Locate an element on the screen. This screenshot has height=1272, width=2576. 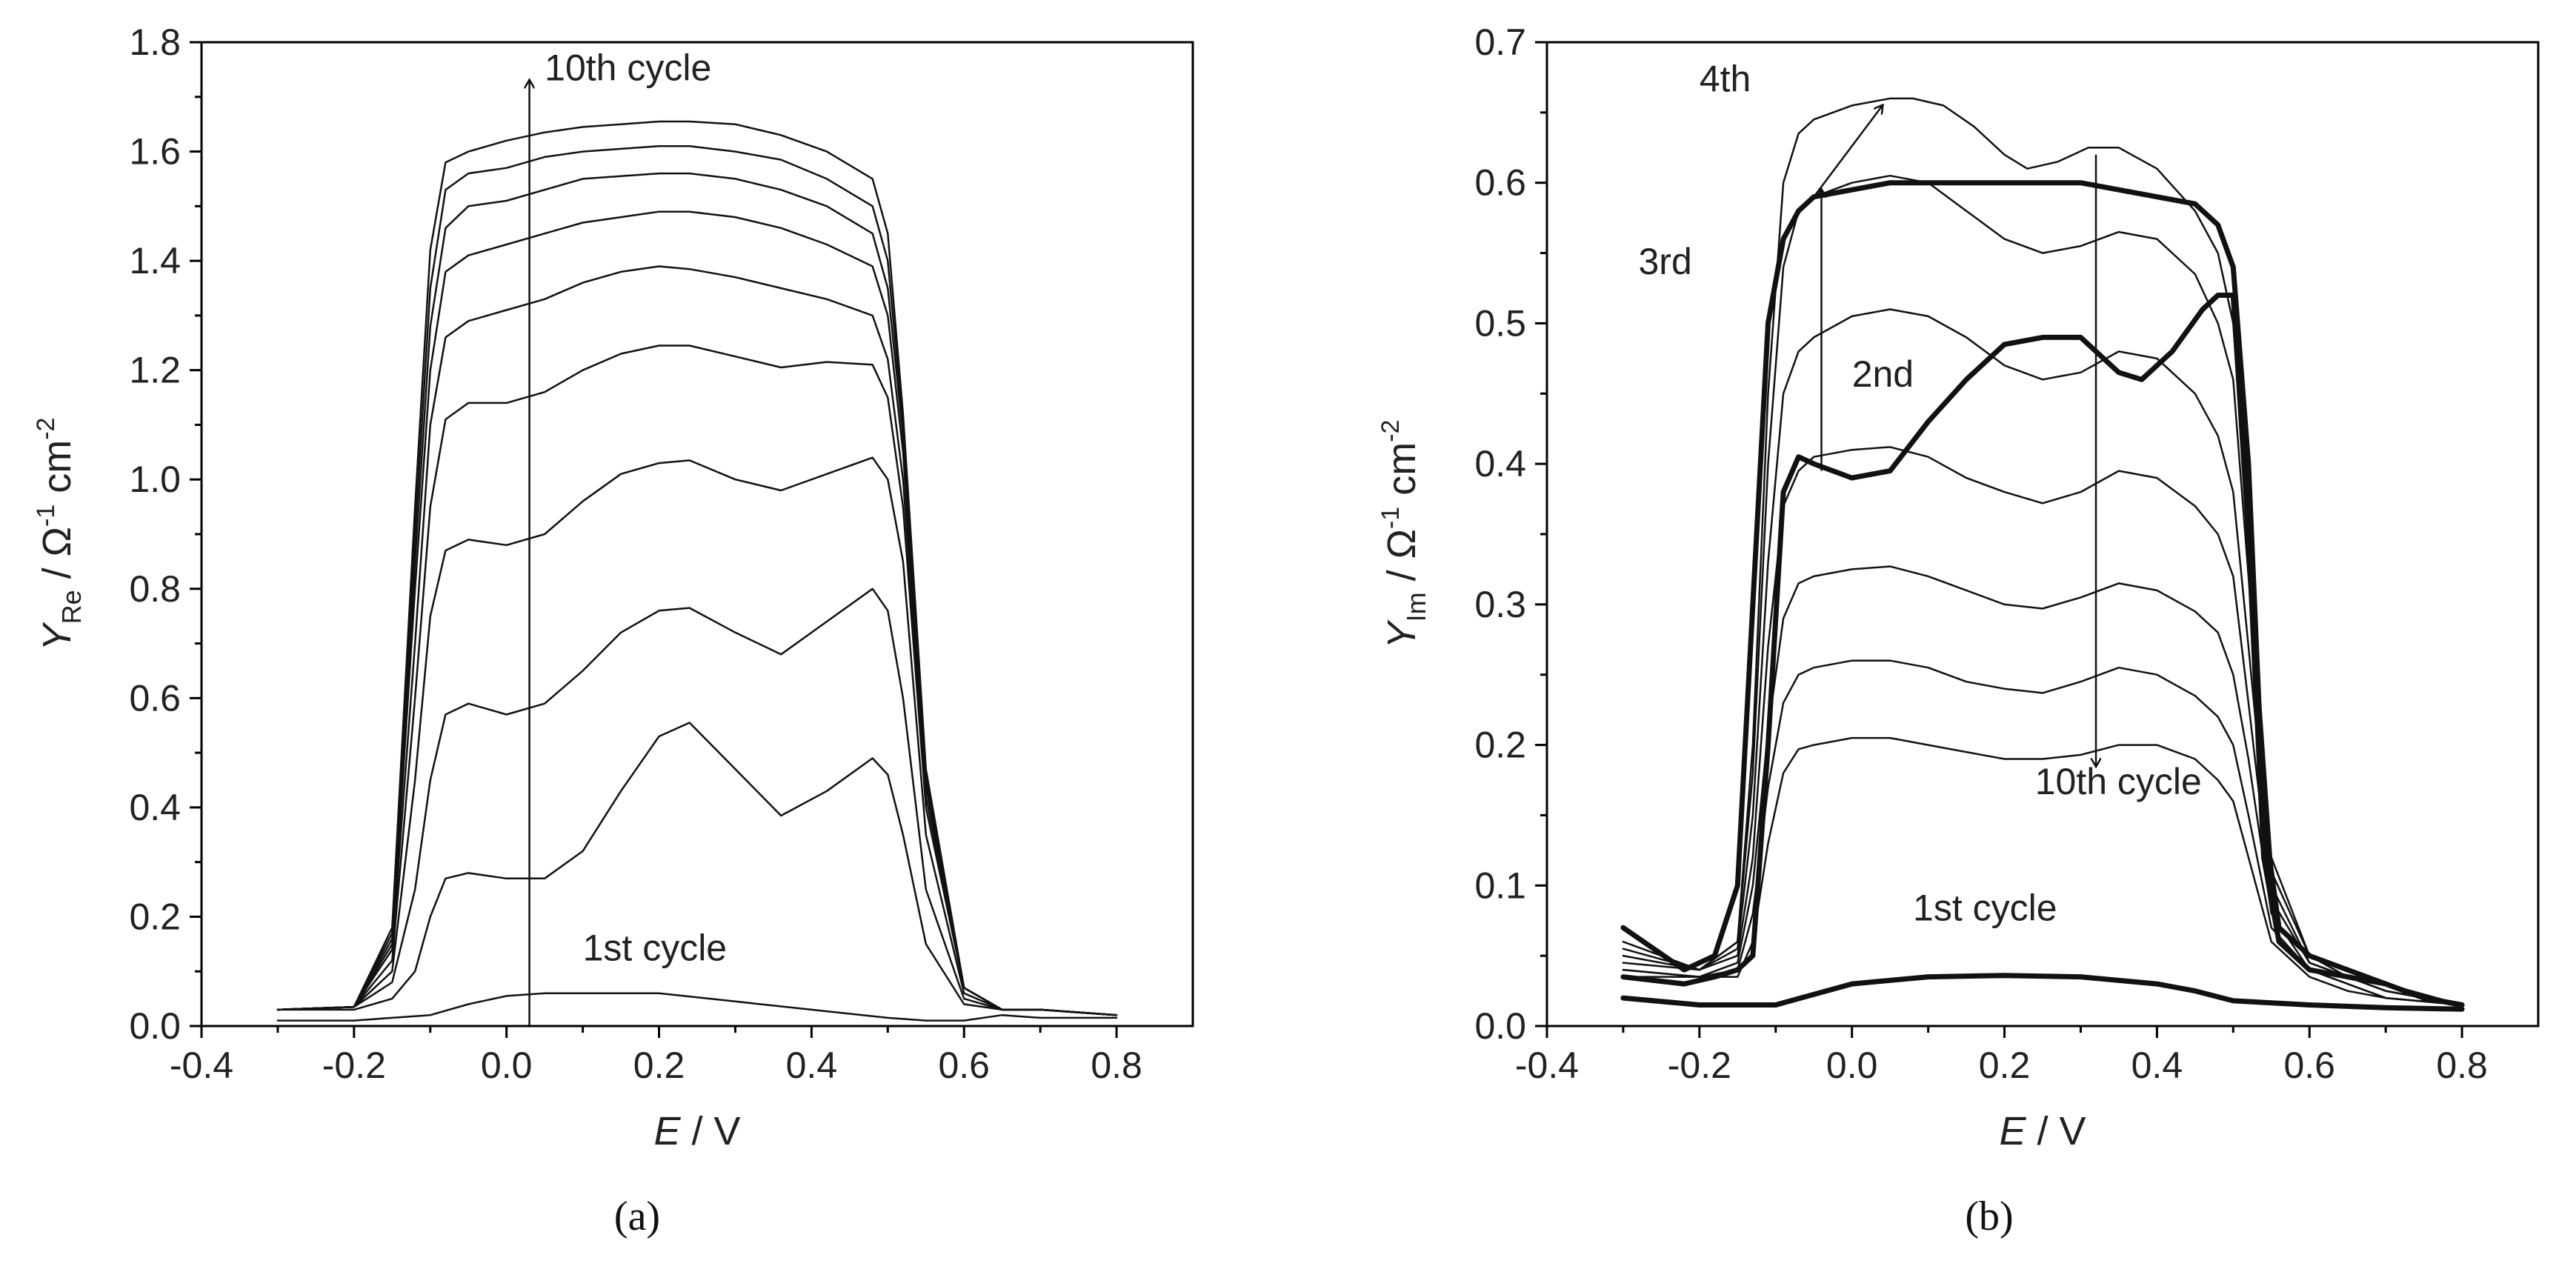
y-tick-label: 1.2 is located at coordinates (155, 370).